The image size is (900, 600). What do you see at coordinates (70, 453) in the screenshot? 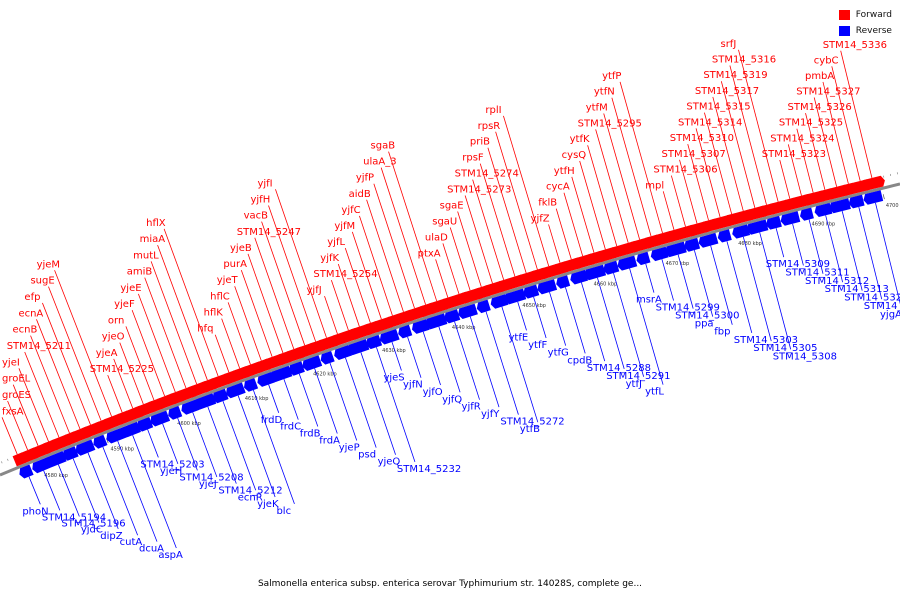
I see `gene-arrow-yjdc` at bounding box center [70, 453].